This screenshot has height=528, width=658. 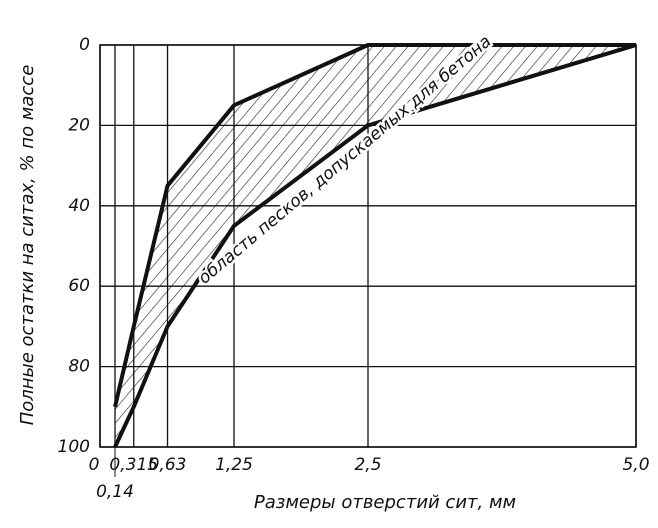 What do you see at coordinates (79, 367) in the screenshot?
I see `y-tick-label: 80` at bounding box center [79, 367].